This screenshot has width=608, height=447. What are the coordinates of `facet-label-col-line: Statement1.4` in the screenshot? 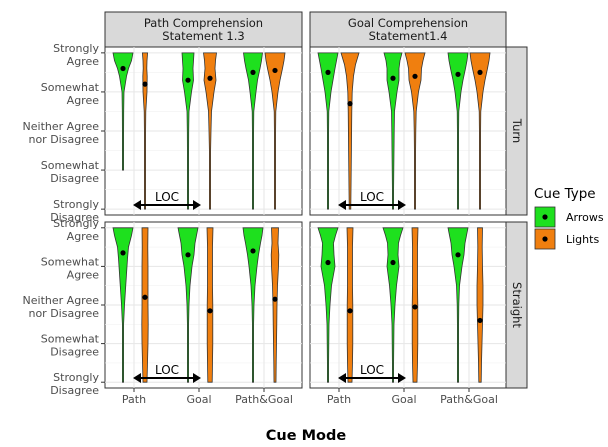 It's located at (408, 36).